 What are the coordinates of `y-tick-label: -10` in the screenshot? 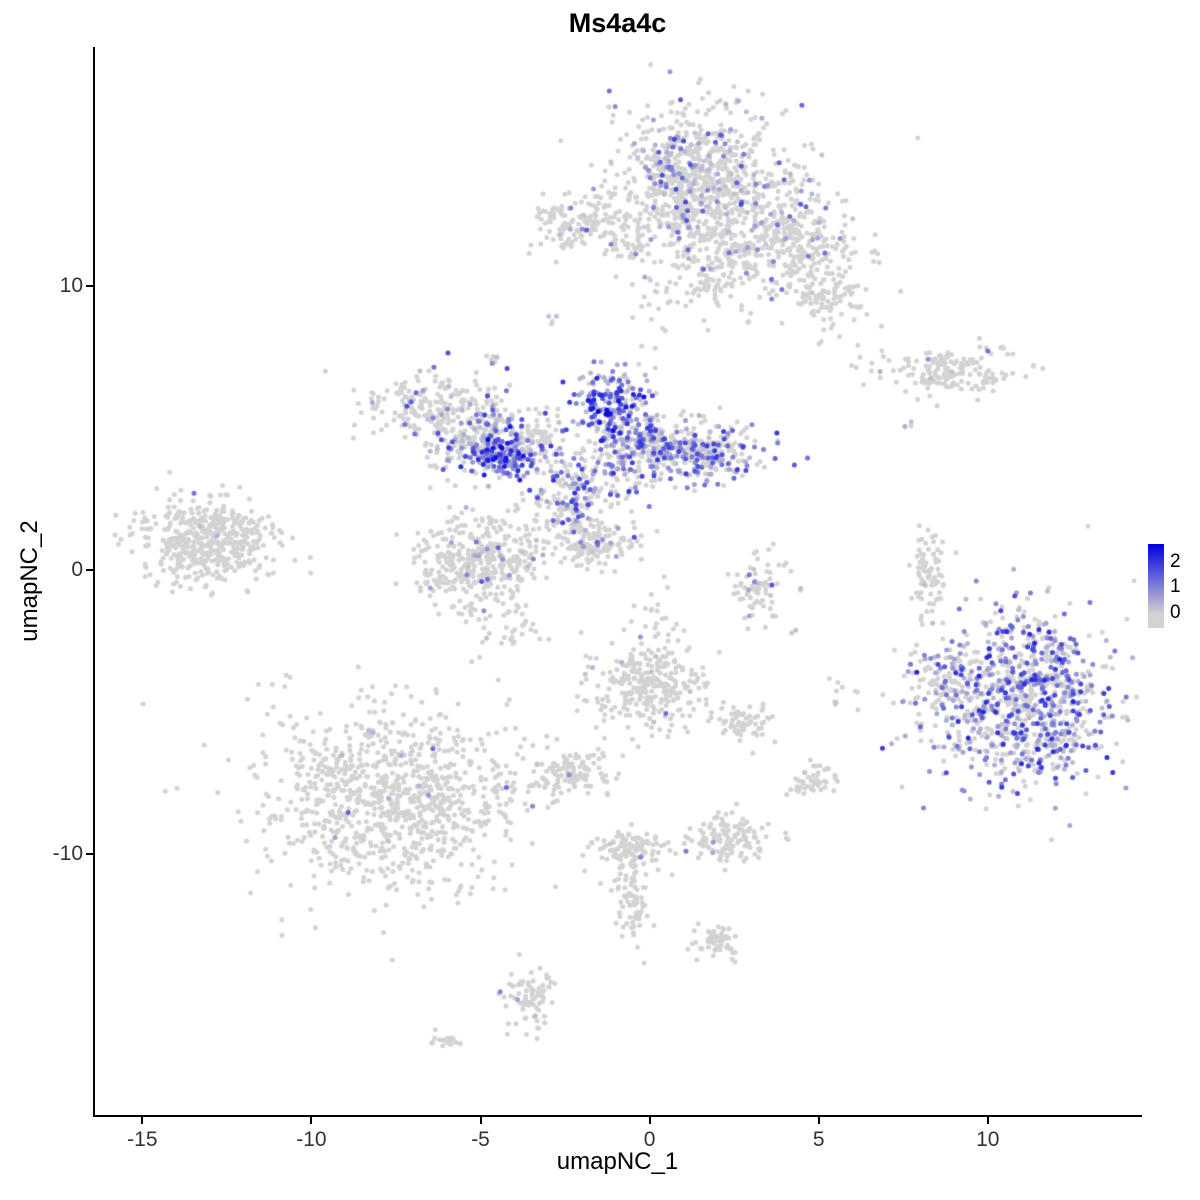 It's located at (67, 853).